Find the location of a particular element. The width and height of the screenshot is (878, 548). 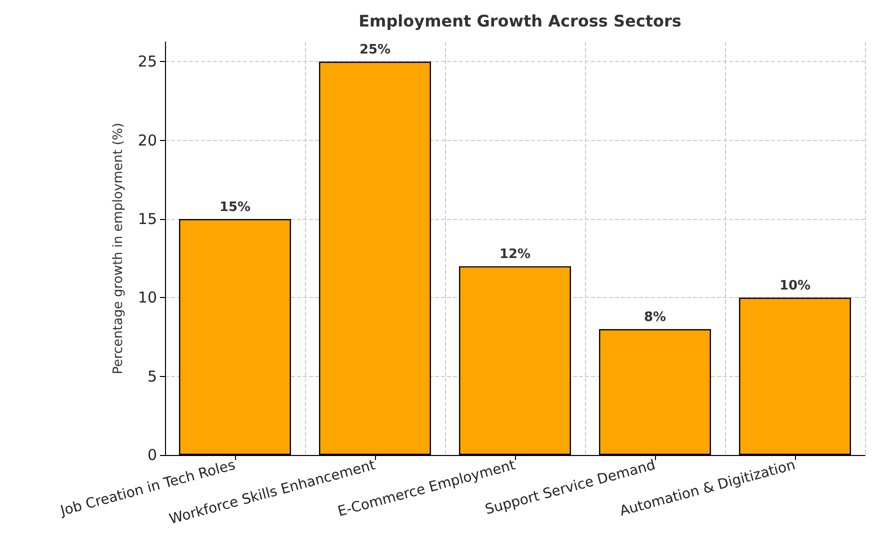

y-tick-label: 0 is located at coordinates (152, 455).